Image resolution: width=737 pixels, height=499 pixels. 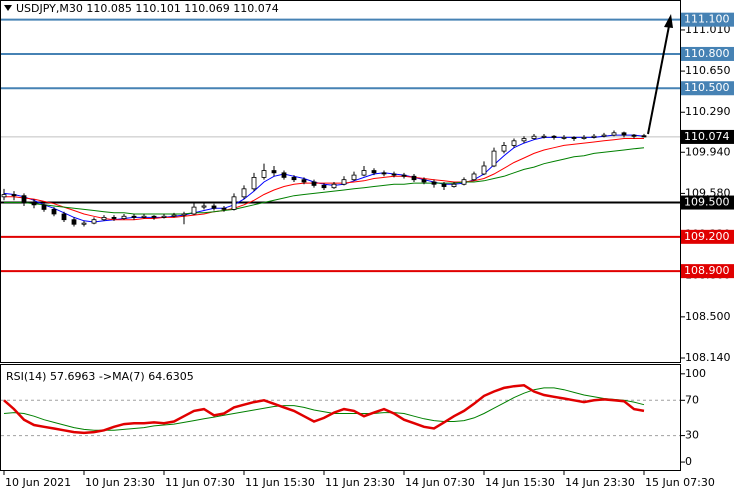 What do you see at coordinates (708, 70) in the screenshot?
I see `y-tick-label: 110.650` at bounding box center [708, 70].